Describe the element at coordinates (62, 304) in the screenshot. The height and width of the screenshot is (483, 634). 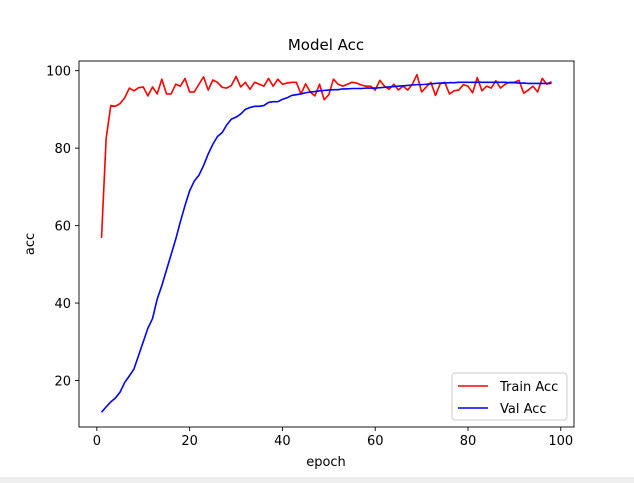
I see `y-tick-label: 40` at that location.